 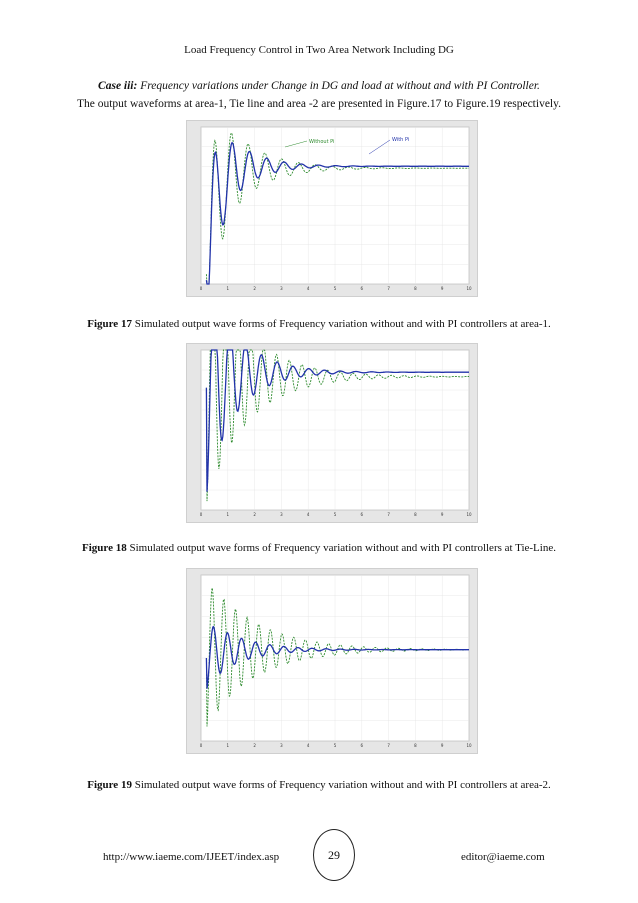 What do you see at coordinates (109, 324) in the screenshot?
I see `figure-17-label: Figure 17` at bounding box center [109, 324].